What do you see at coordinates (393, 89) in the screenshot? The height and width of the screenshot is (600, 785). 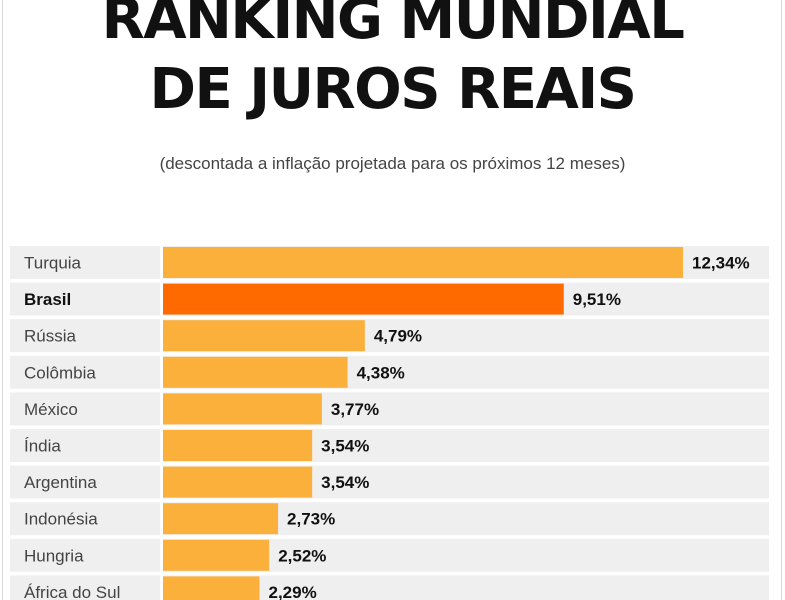 I see `chart-title-line-2: DE JUROS REAIS` at bounding box center [393, 89].